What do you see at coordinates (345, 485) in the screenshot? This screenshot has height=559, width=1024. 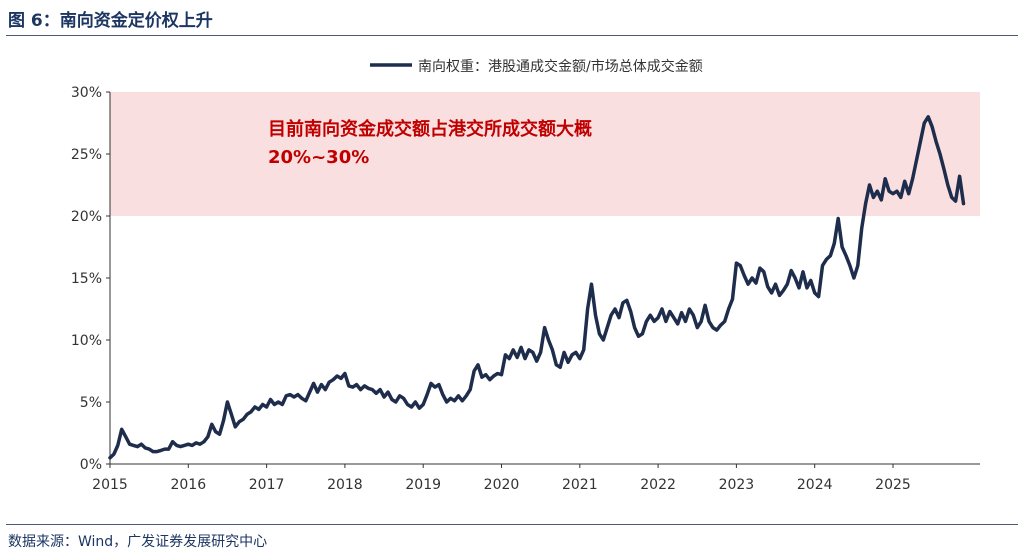 I see `x-tick-label: 2018` at bounding box center [345, 485].